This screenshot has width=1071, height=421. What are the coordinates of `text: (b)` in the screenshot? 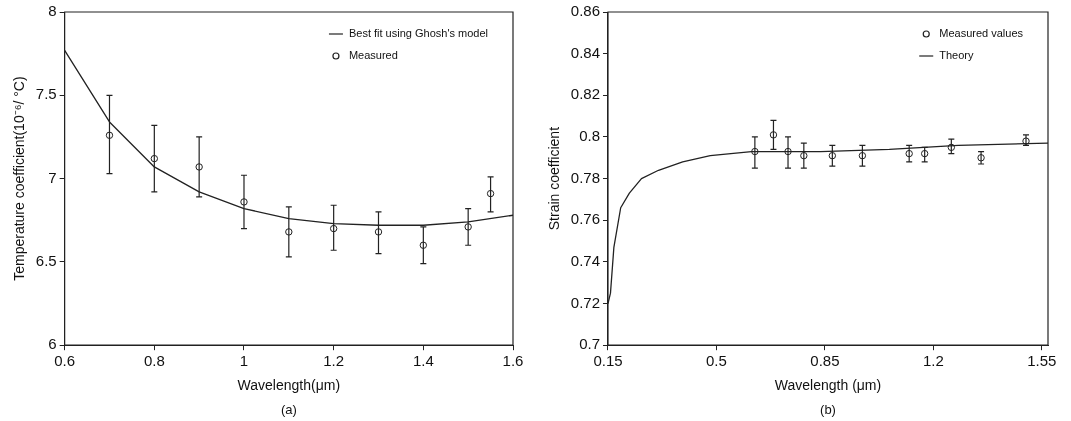 It's located at (828, 410).